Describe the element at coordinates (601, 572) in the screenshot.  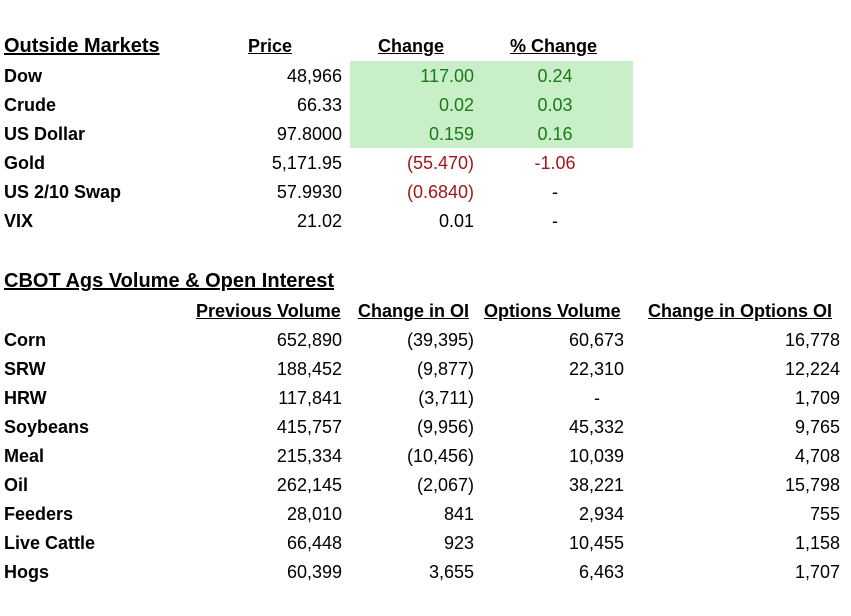
I see `options-volume: 6,463` at that location.